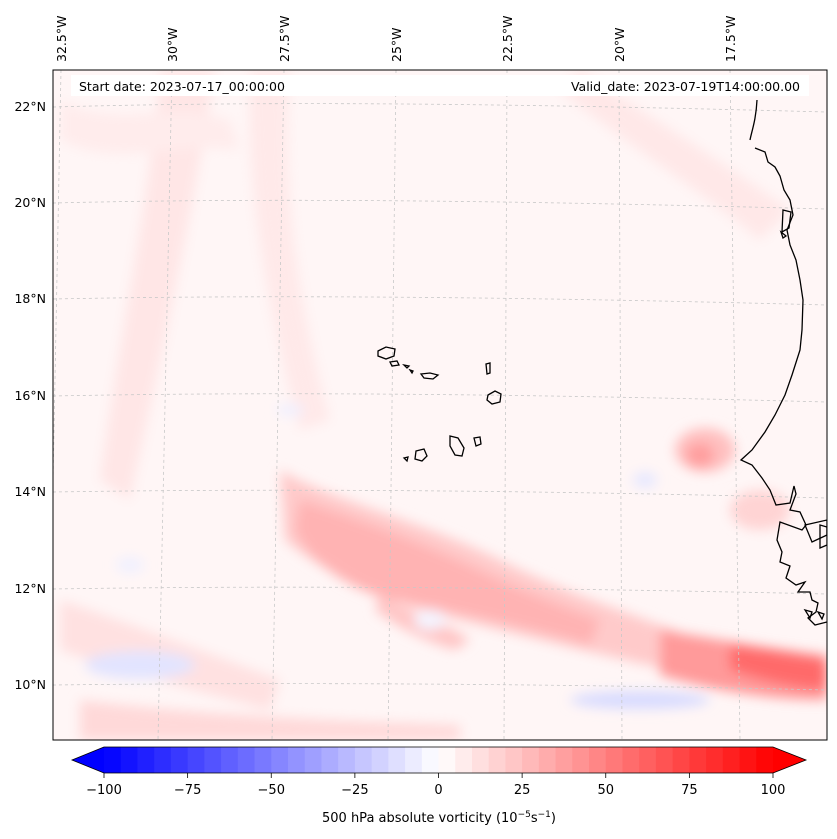 The width and height of the screenshot is (837, 839). Describe the element at coordinates (182, 86) in the screenshot. I see `start-date: Start date: 2023-07-17_00:00:00` at that location.